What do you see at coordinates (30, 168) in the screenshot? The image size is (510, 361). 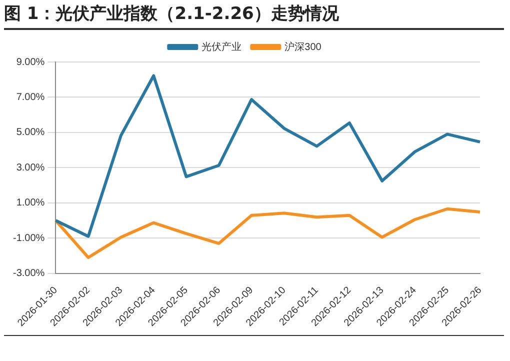 I see `y-tick-label: 3.00%` at bounding box center [30, 168].